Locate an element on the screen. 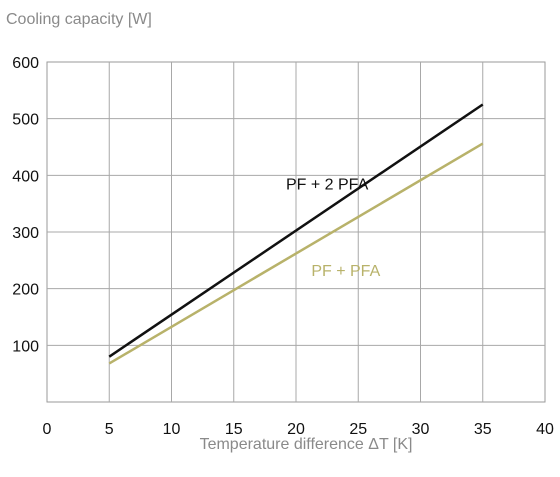  x-tick-label-5: 5 is located at coordinates (109, 429).